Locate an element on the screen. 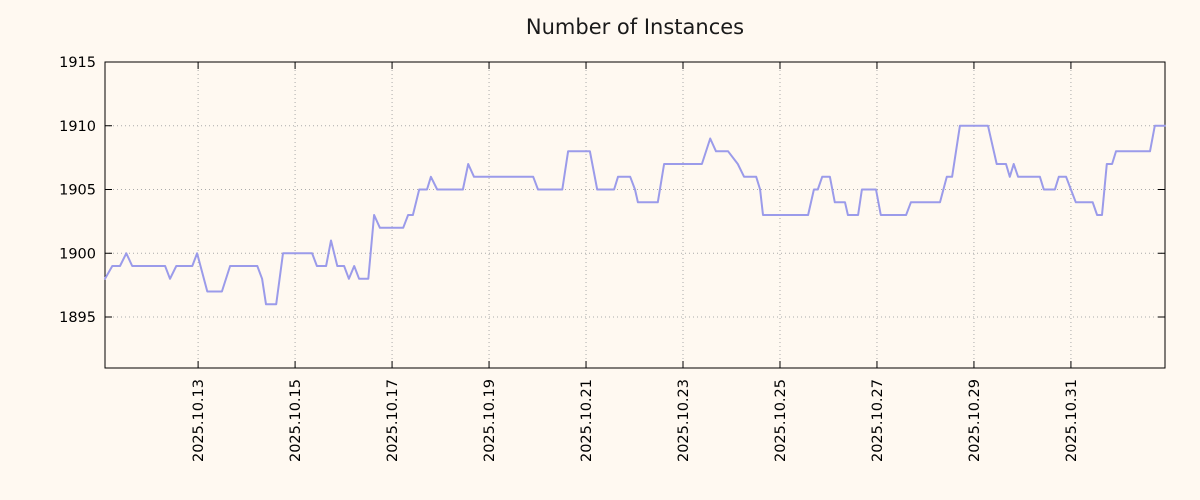 The width and height of the screenshot is (1200, 500). x-tick-label: 2025.10.19 is located at coordinates (490, 420).